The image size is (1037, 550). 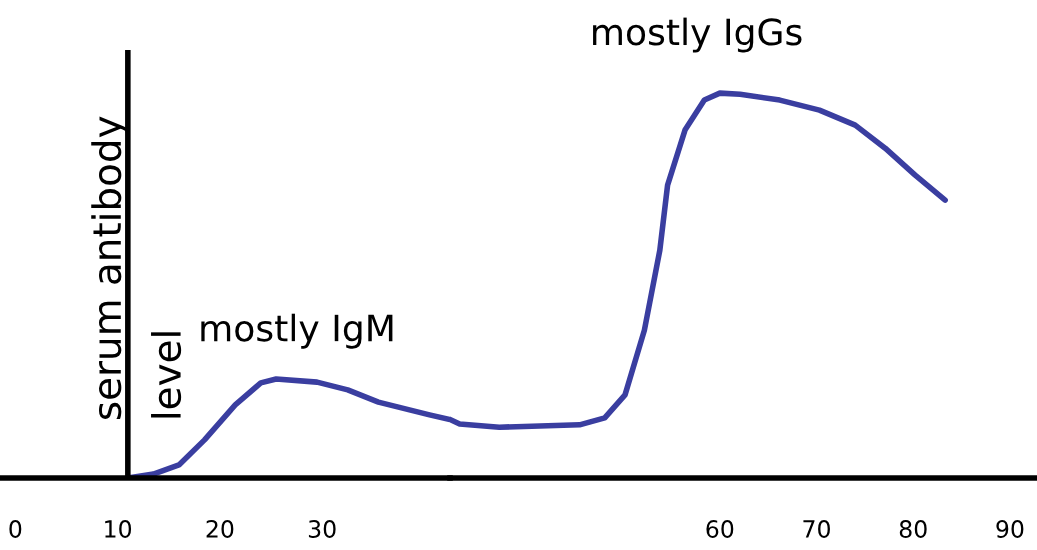 What do you see at coordinates (15, 529) in the screenshot?
I see `x-tick-label: 0` at bounding box center [15, 529].